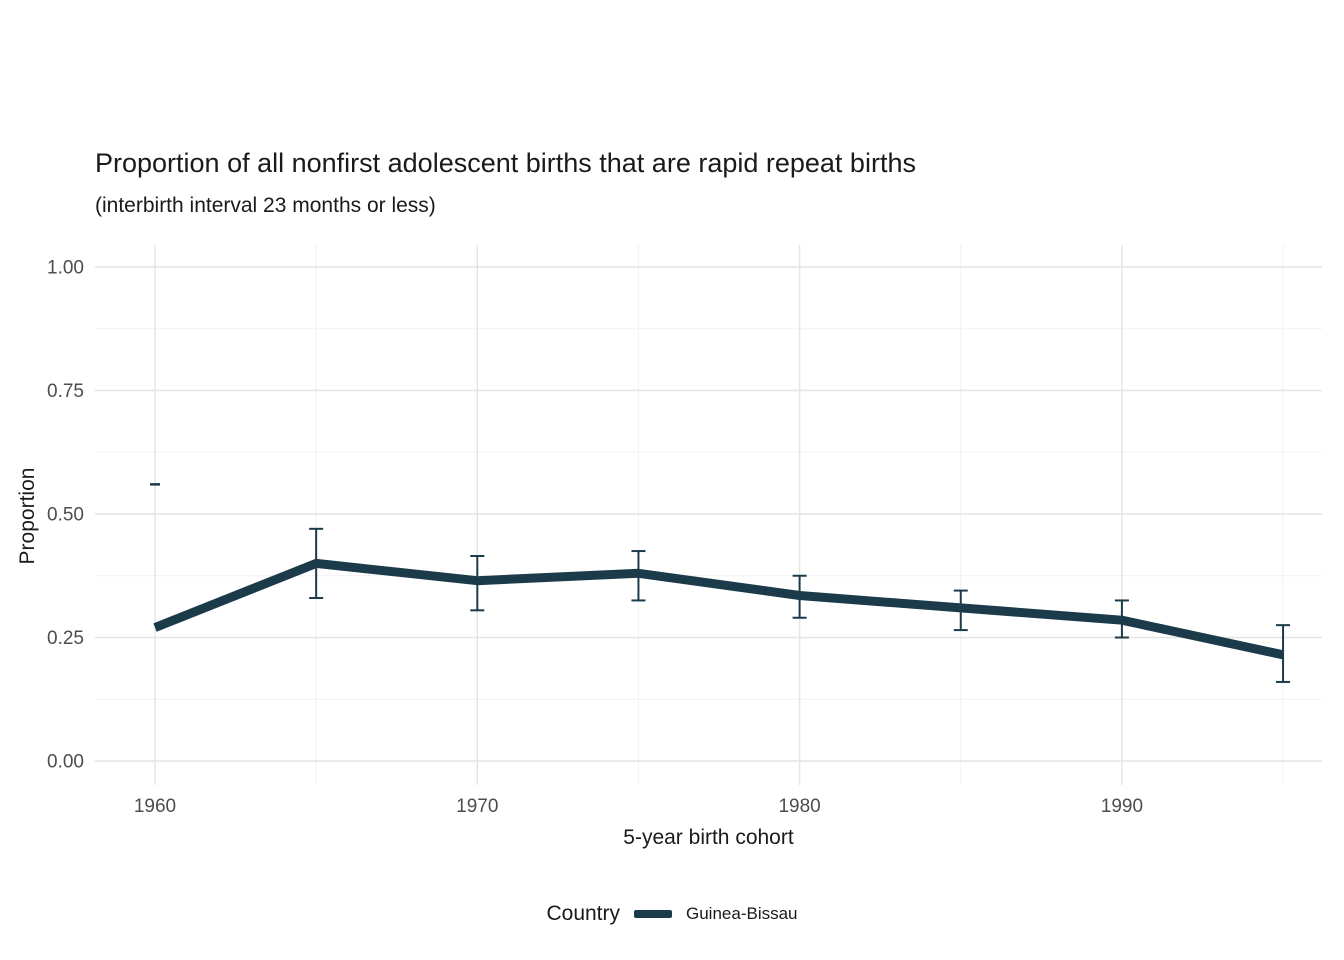 This screenshot has height=960, width=1344. Describe the element at coordinates (65, 268) in the screenshot. I see `svg-text: 1.00` at that location.